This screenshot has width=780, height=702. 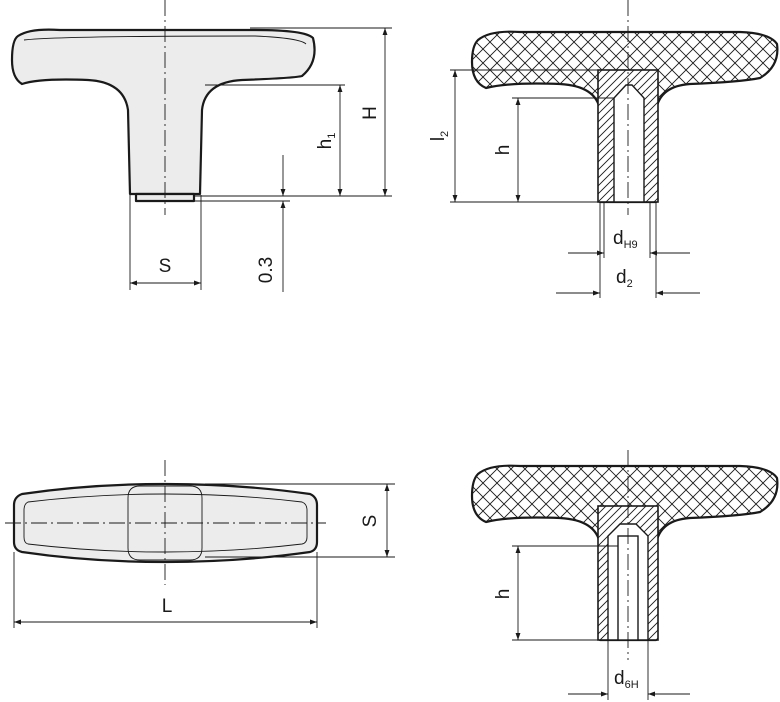 I want to click on label-L: L, so click(x=167, y=606).